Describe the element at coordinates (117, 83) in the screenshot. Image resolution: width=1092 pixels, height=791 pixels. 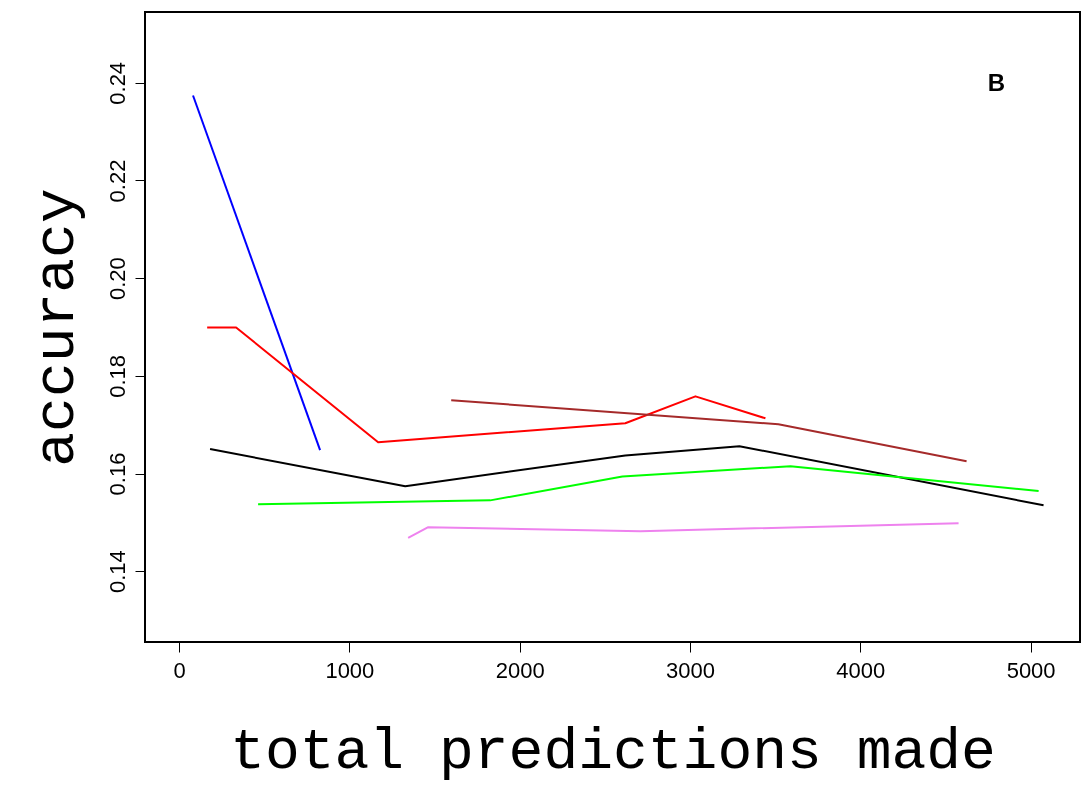
I see `y-tick-label: 0.24` at that location.